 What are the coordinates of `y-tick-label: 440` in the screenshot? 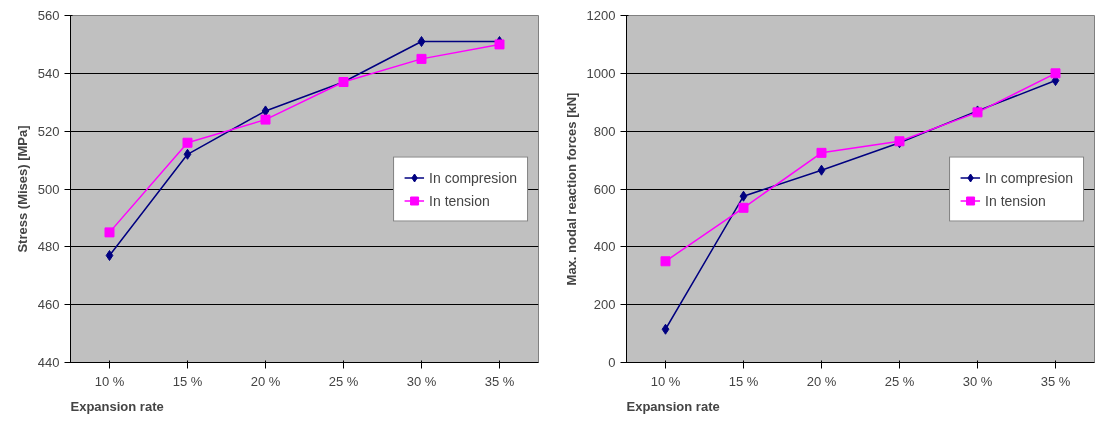 It's located at (48, 362).